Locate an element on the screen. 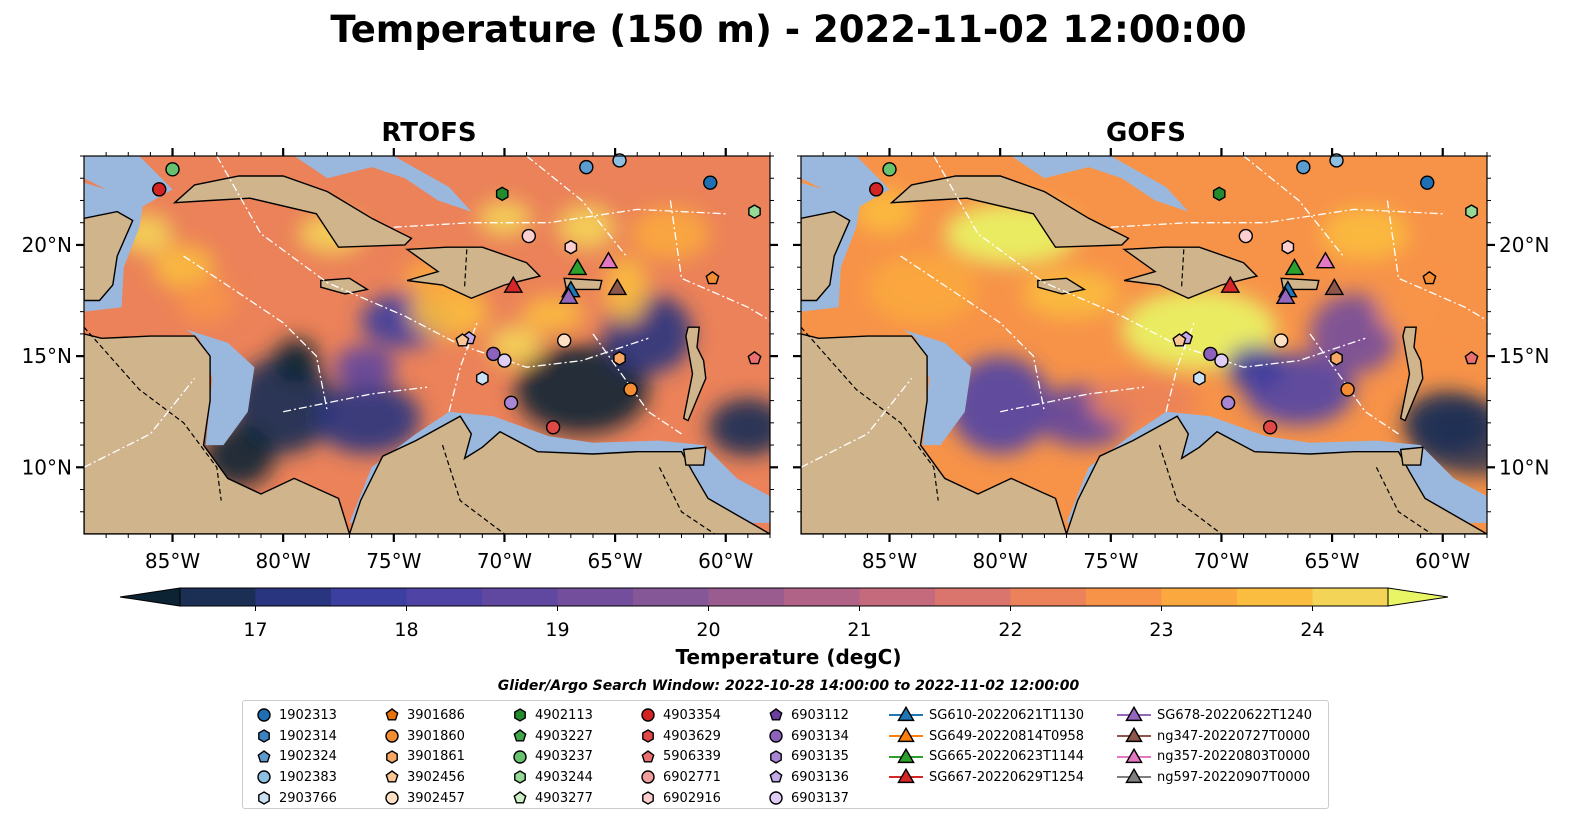 The image size is (1577, 826). lon-tick-label: 75°W is located at coordinates (393, 561).